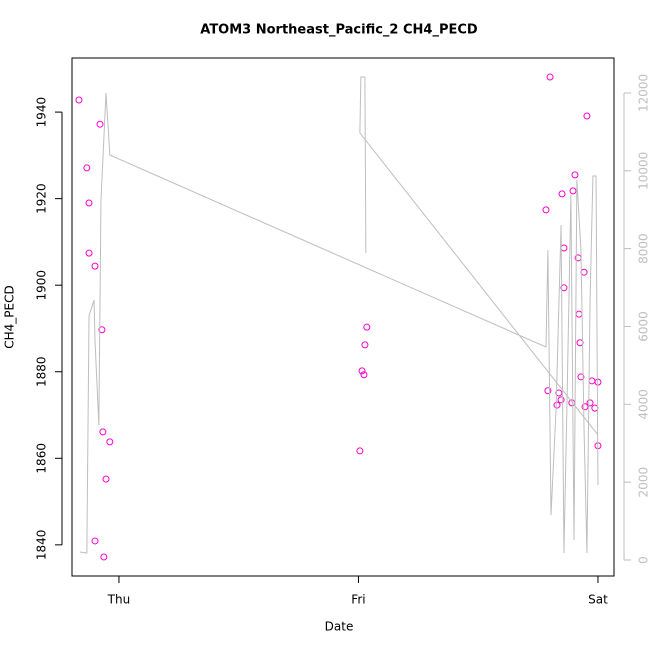 Image resolution: width=650 pixels, height=654 pixels. Describe the element at coordinates (339, 30) in the screenshot. I see `chart-title: ATOM3 Northeast_Pacific_2 CH4_PECD` at that location.